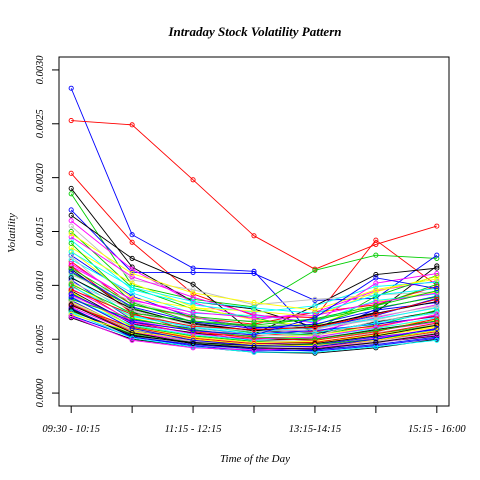 This screenshot has height=480, width=480. Describe the element at coordinates (40, 123) in the screenshot. I see `y-tick-label: 0.0025` at that location.